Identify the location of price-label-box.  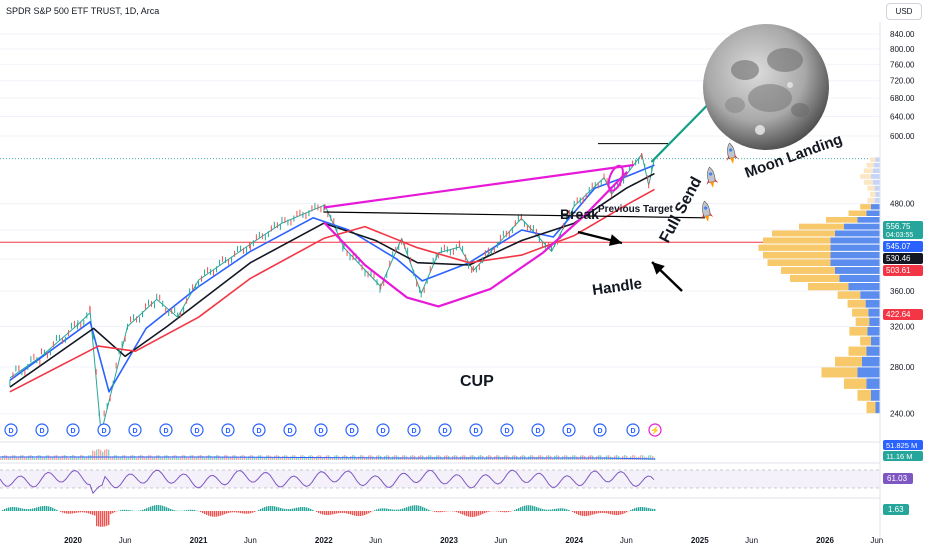
(903, 270).